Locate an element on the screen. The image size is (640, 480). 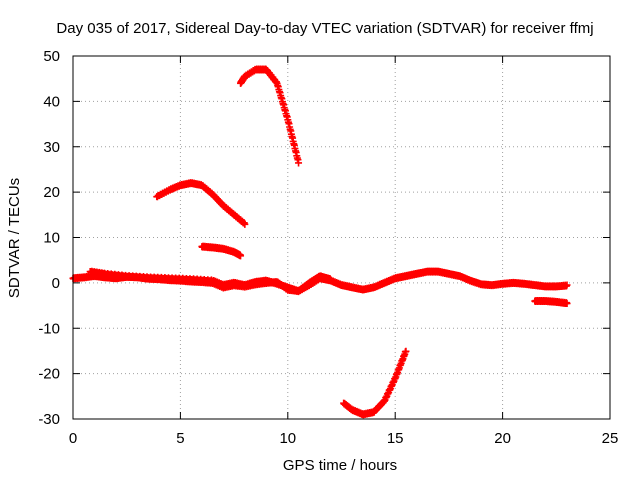
y-tick-label: 40 is located at coordinates (51, 101).